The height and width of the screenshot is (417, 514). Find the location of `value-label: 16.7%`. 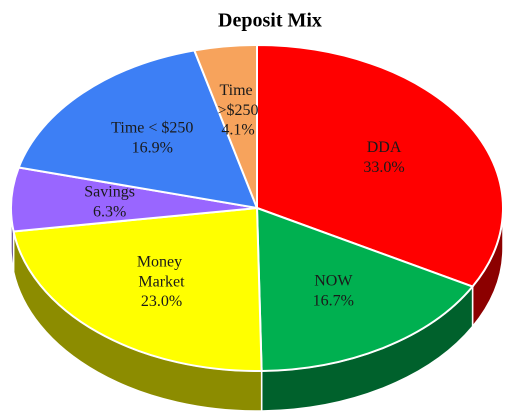

value-label: 16.7% is located at coordinates (333, 300).